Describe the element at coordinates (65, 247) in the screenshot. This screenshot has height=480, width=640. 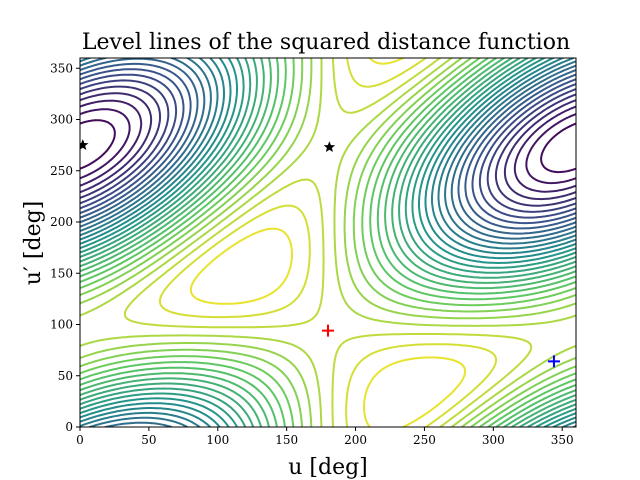
I see `y-axis-ticks: 0 50 100 150 200 250 300 350` at that location.